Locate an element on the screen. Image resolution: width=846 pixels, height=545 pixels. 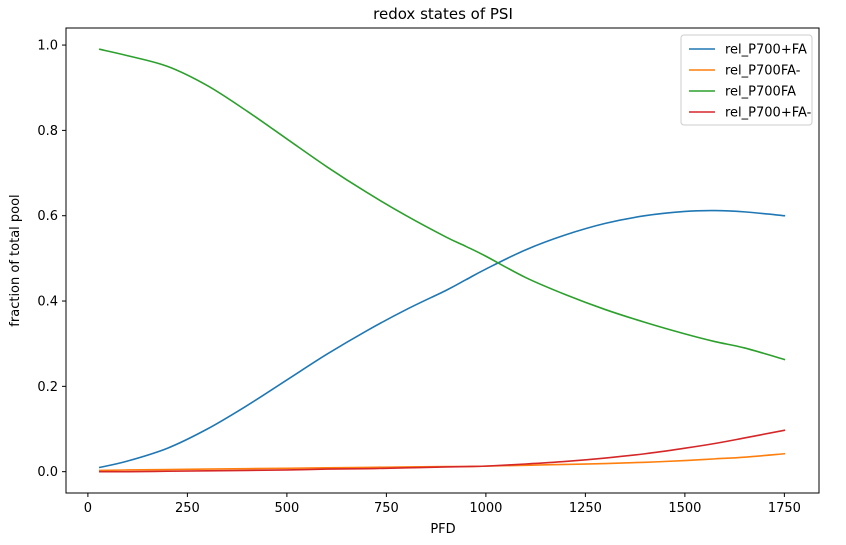
x-tick-label: 0 is located at coordinates (88, 508).